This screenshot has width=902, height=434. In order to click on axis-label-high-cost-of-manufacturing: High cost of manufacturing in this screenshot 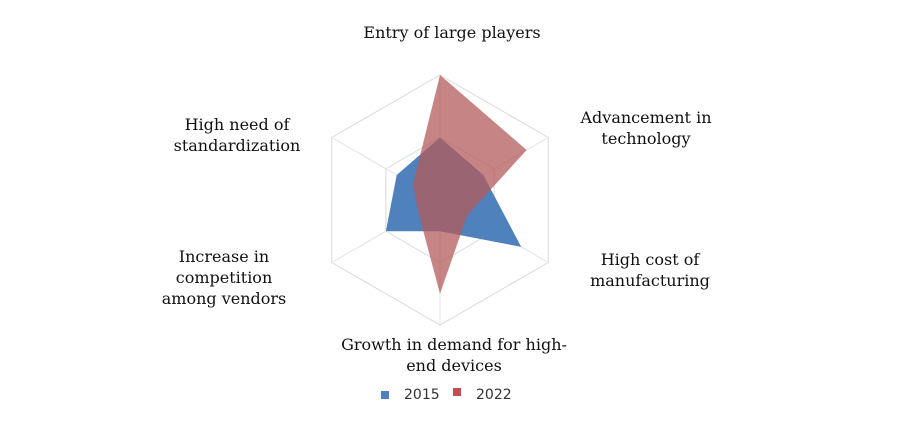, I will do `click(650, 270)`.